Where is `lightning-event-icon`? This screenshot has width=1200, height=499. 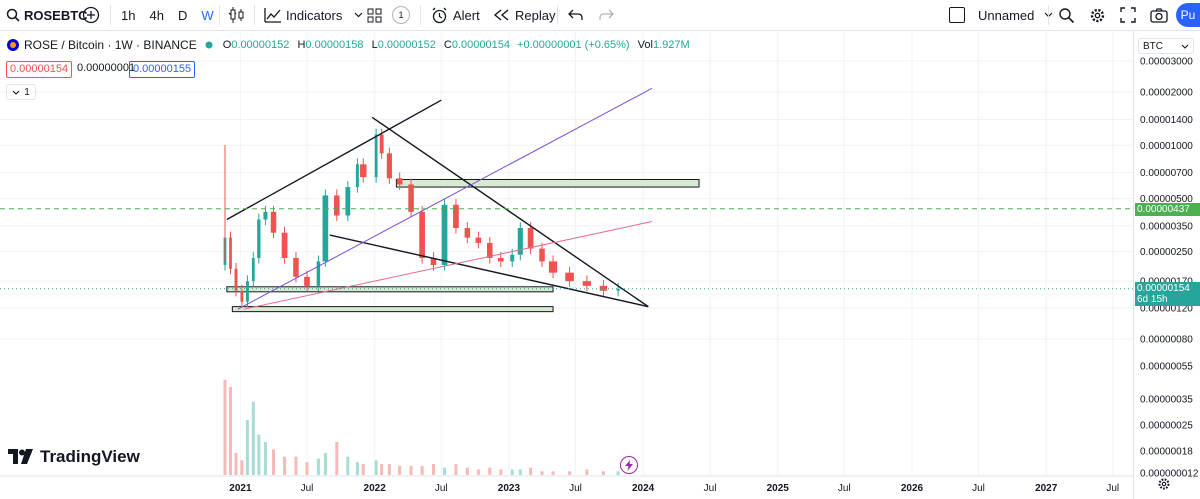
lightning-event-icon is located at coordinates (629, 465).